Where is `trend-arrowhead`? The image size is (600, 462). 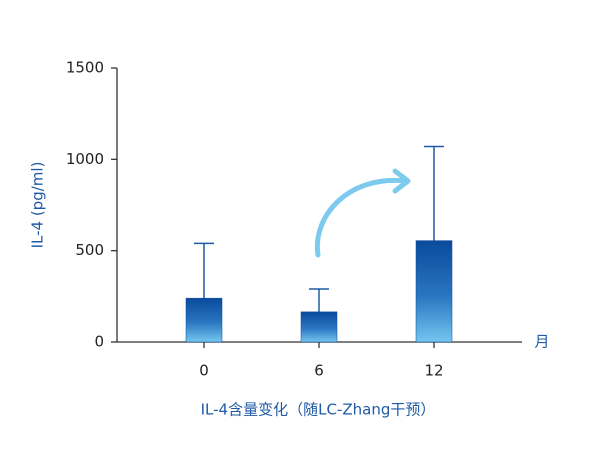 trend-arrowhead is located at coordinates (401, 181).